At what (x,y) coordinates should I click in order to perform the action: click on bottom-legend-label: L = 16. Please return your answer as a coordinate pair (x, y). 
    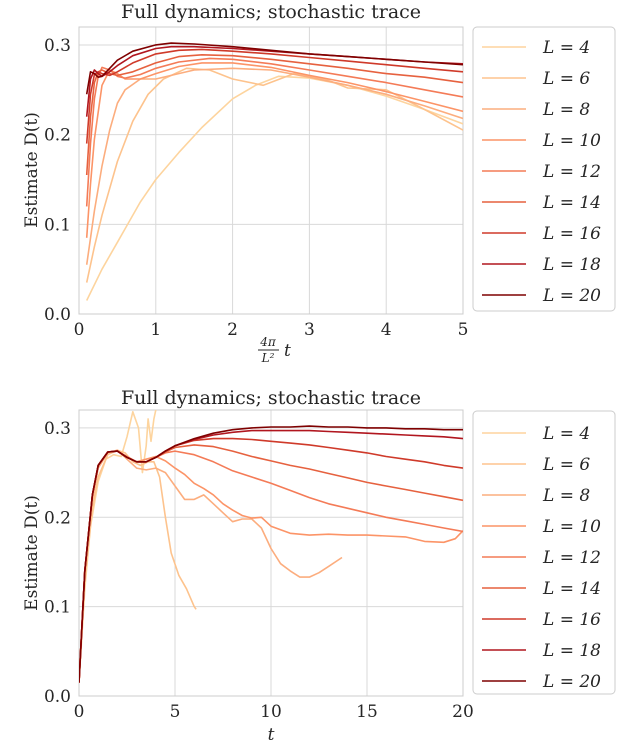
    Looking at the image, I should click on (571, 620).